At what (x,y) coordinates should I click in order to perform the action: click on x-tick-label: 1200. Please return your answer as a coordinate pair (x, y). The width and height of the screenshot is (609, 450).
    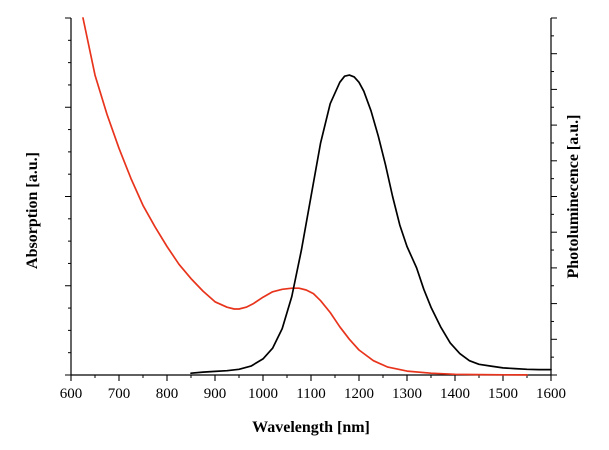
    Looking at the image, I should click on (359, 394).